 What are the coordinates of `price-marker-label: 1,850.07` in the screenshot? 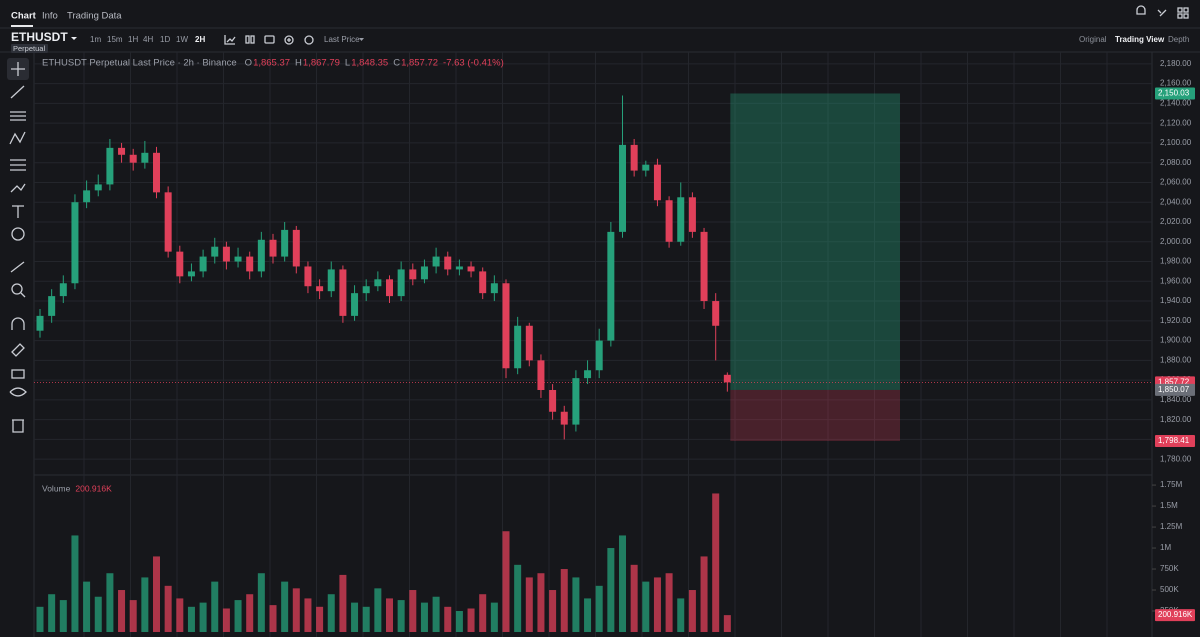 It's located at (1174, 389).